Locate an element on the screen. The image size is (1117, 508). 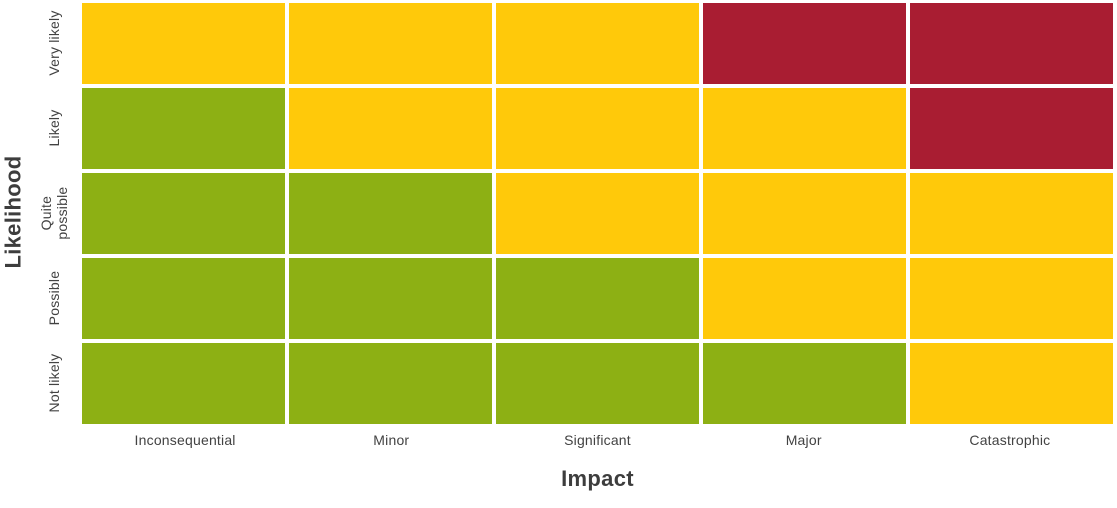
risk-cell-quite-possible-significant is located at coordinates (597, 213).